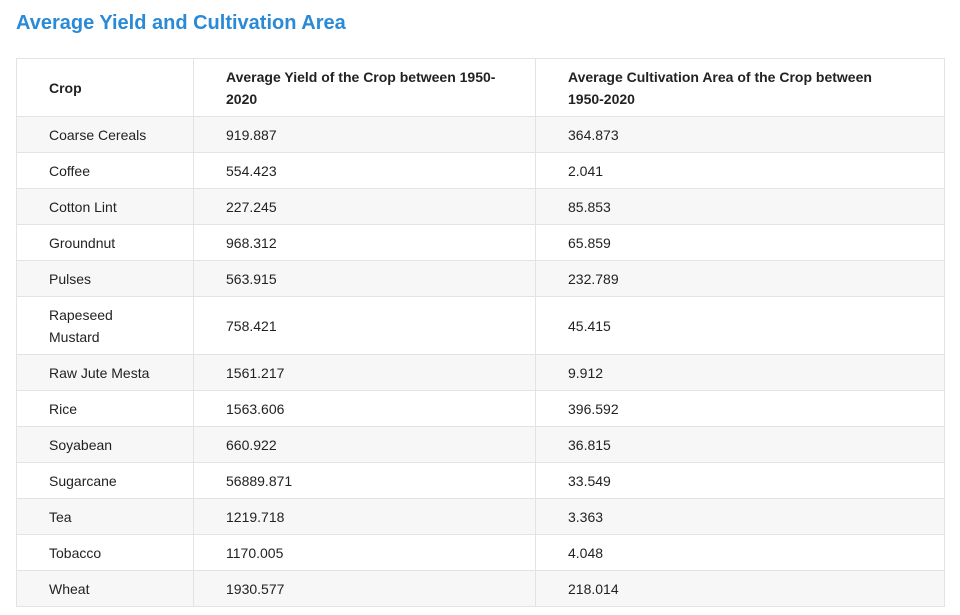 The height and width of the screenshot is (615, 960). Describe the element at coordinates (364, 444) in the screenshot. I see `average-yield-cell: 660.922` at that location.